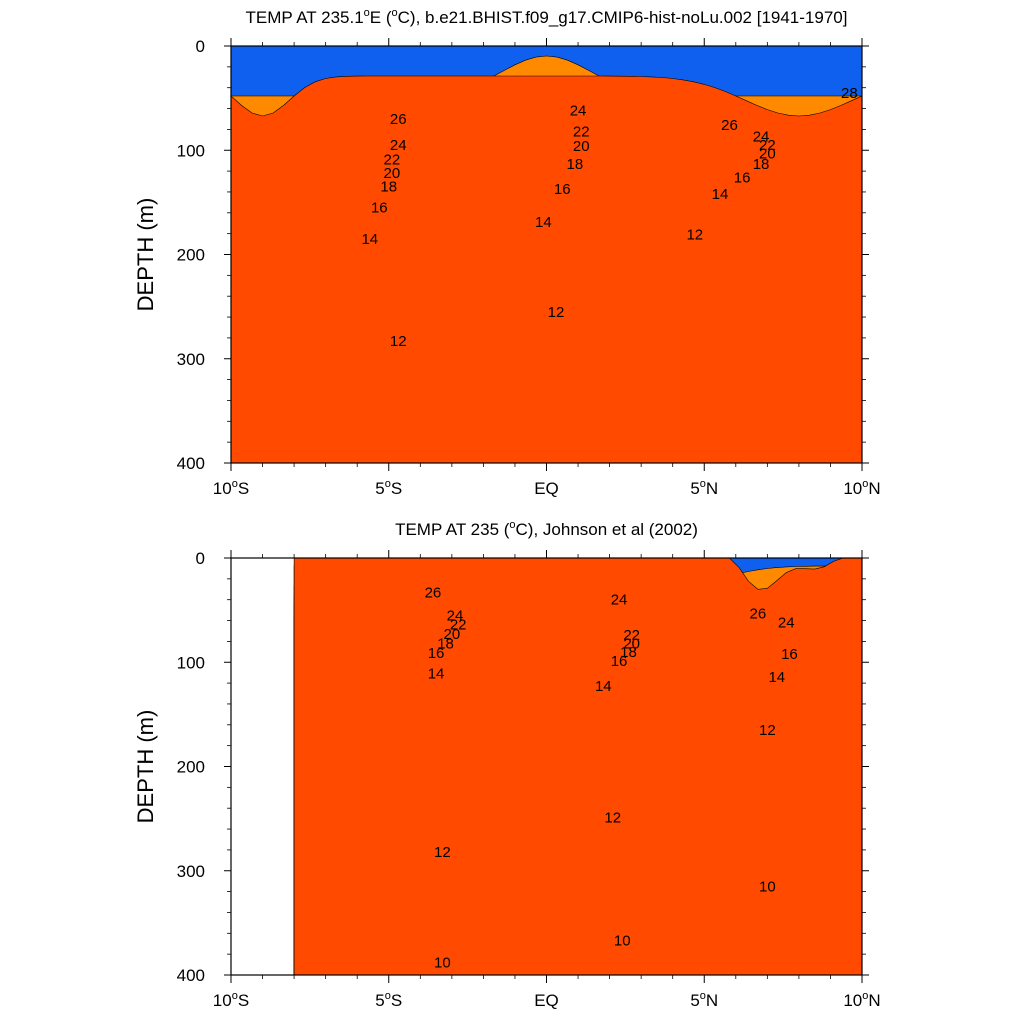 This screenshot has height=1029, width=1024. Describe the element at coordinates (849, 93) in the screenshot. I see `contour-label: 28` at that location.